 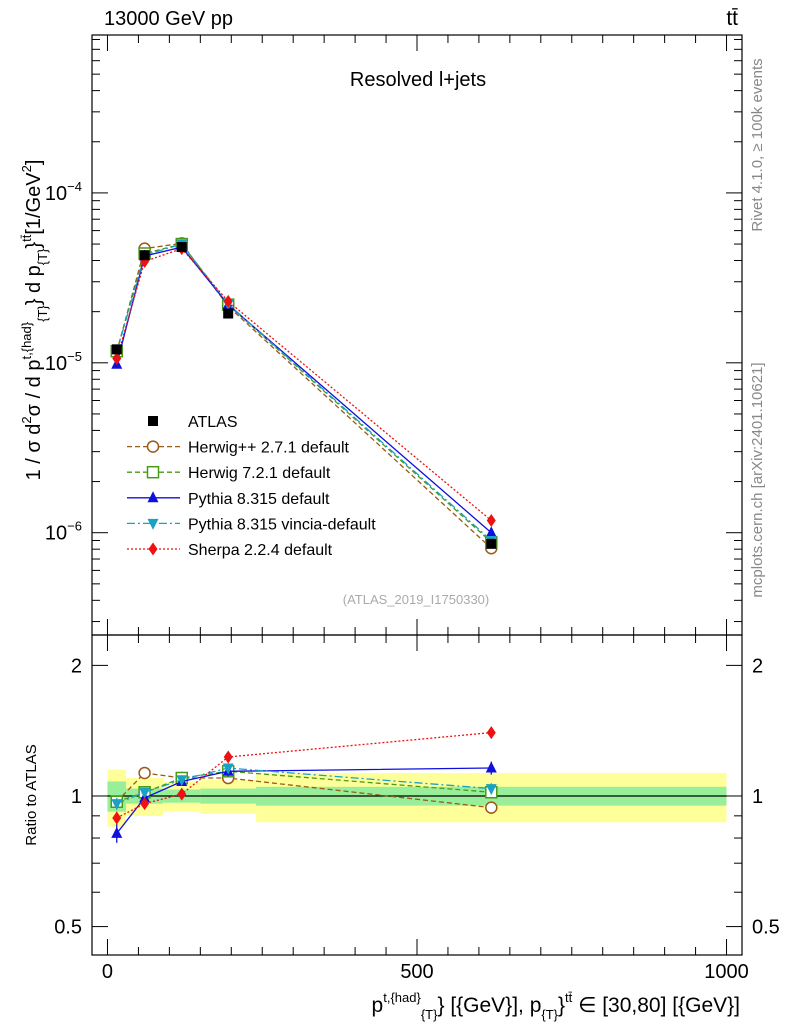 What do you see at coordinates (34, 452) in the screenshot?
I see `ylabel-part: 1 / σ d` at bounding box center [34, 452].